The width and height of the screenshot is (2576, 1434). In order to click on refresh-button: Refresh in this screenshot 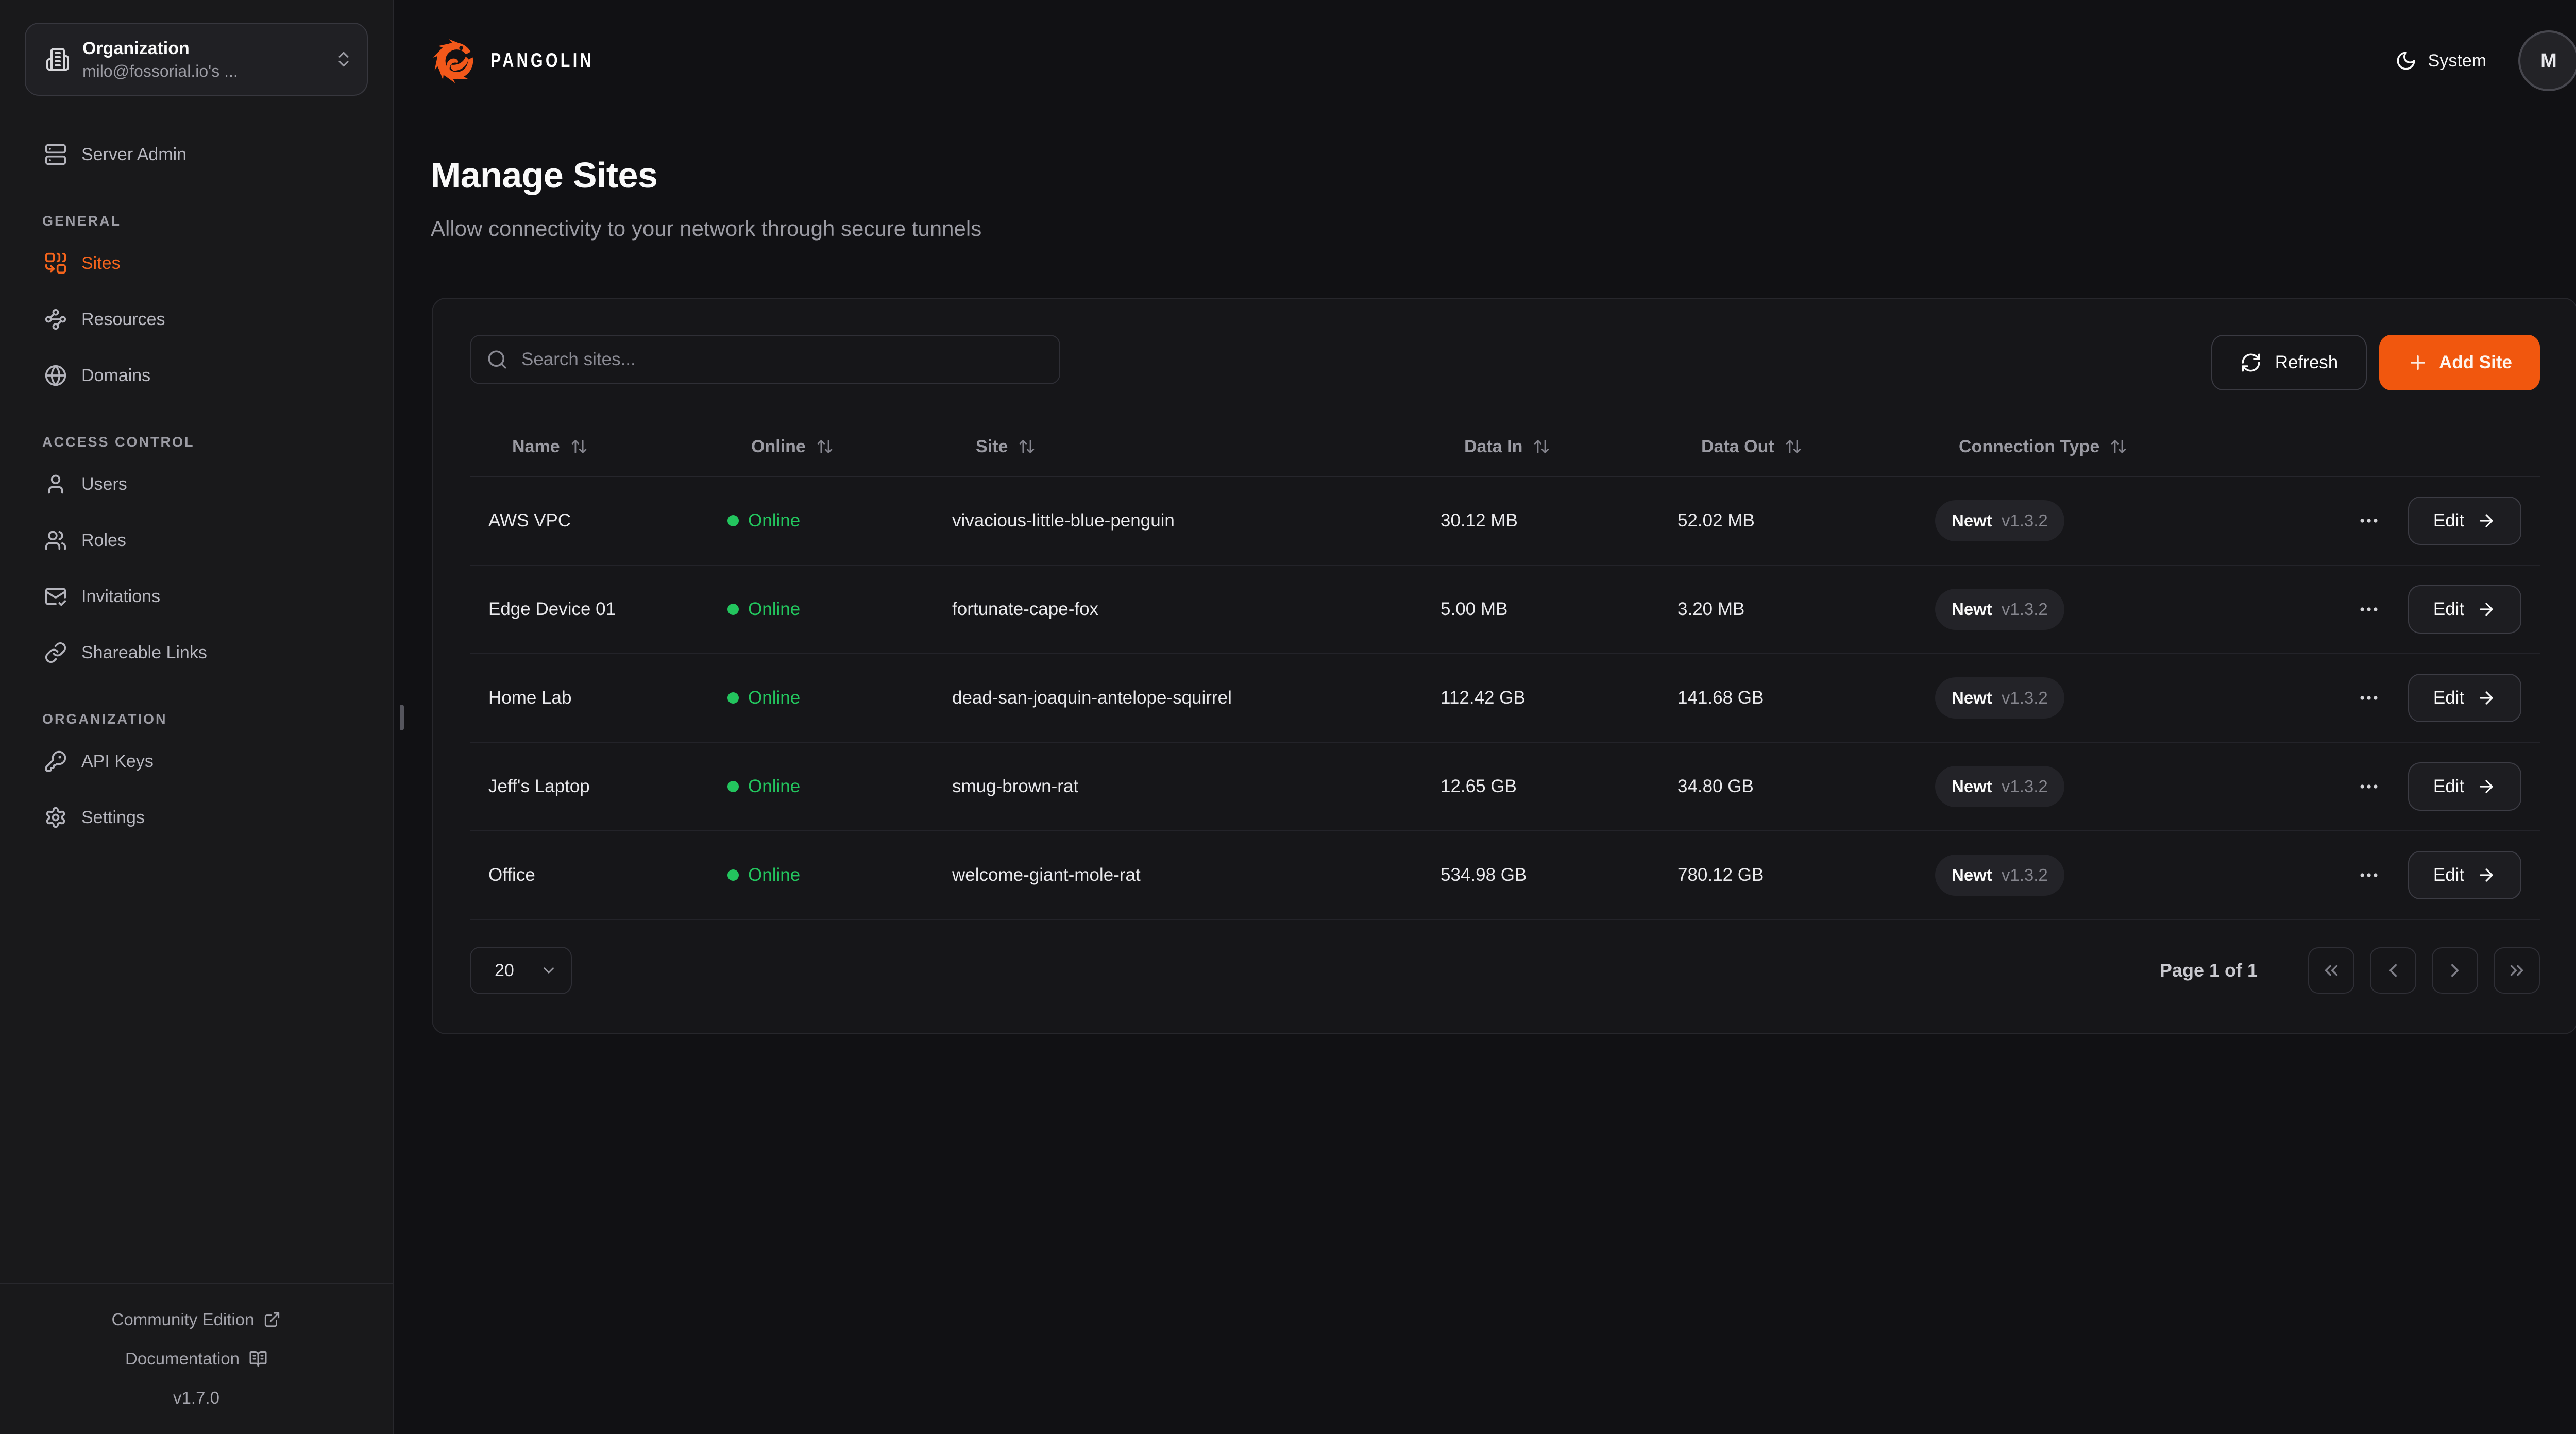, I will do `click(2289, 362)`.